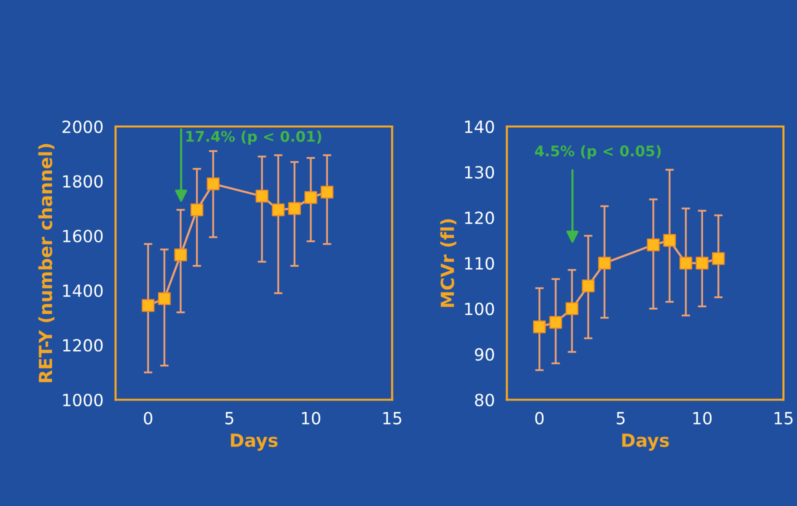 This screenshot has height=506, width=797. What do you see at coordinates (83, 236) in the screenshot?
I see `y-tick-label: 1600` at bounding box center [83, 236].